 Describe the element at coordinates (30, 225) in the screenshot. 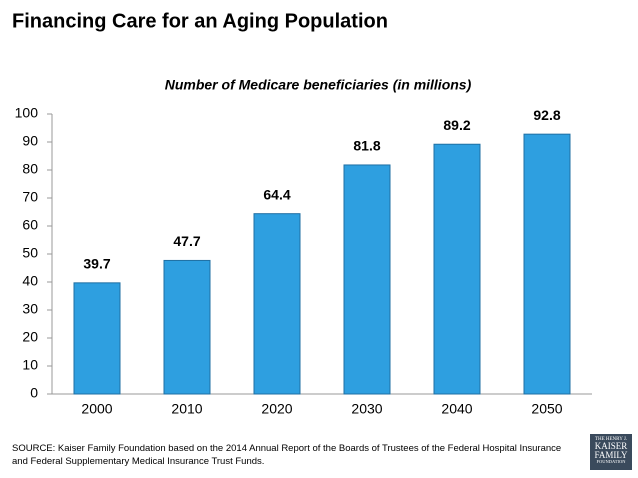

I see `y-tick-label: 60` at that location.